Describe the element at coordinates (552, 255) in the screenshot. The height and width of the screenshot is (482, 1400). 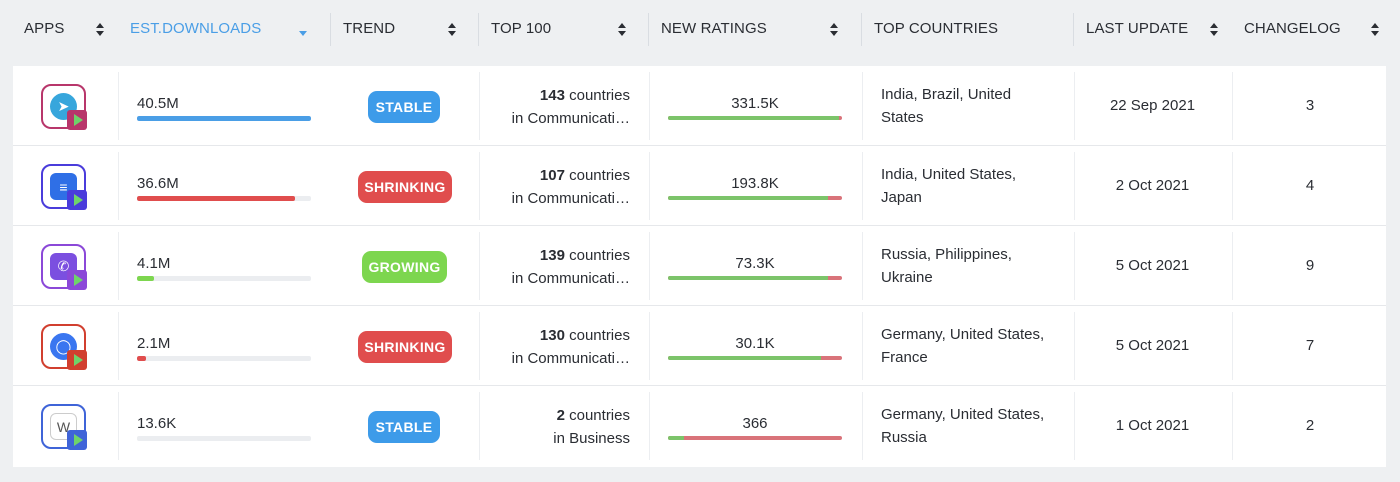
I see `top100-count: 139` at that location.